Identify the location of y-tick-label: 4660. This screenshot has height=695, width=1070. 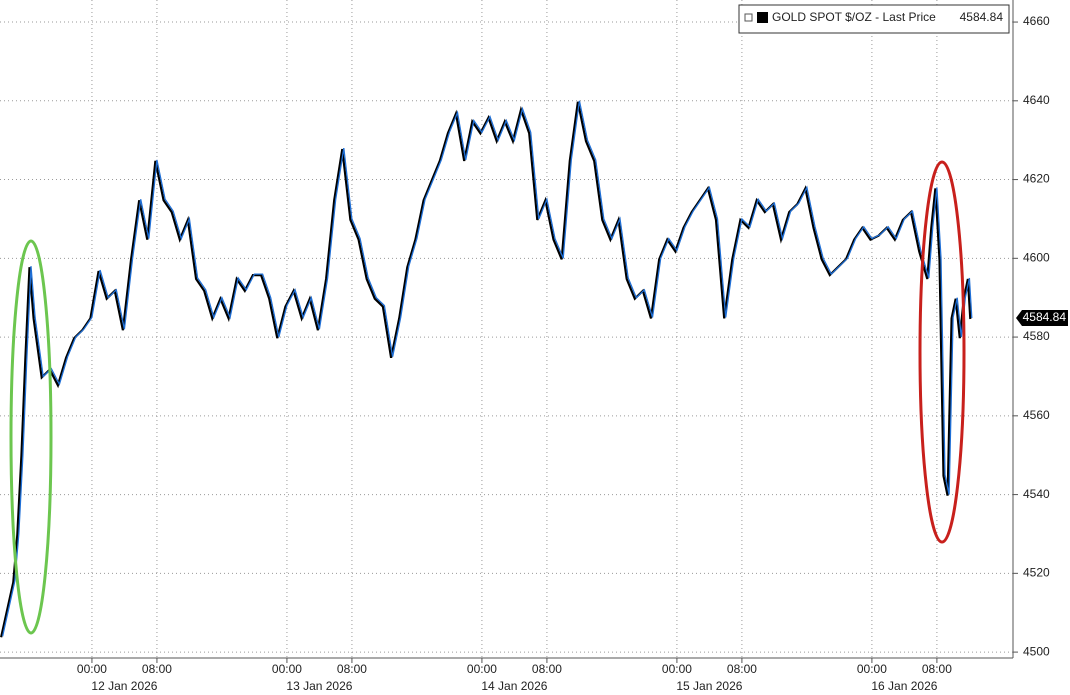
(1036, 21).